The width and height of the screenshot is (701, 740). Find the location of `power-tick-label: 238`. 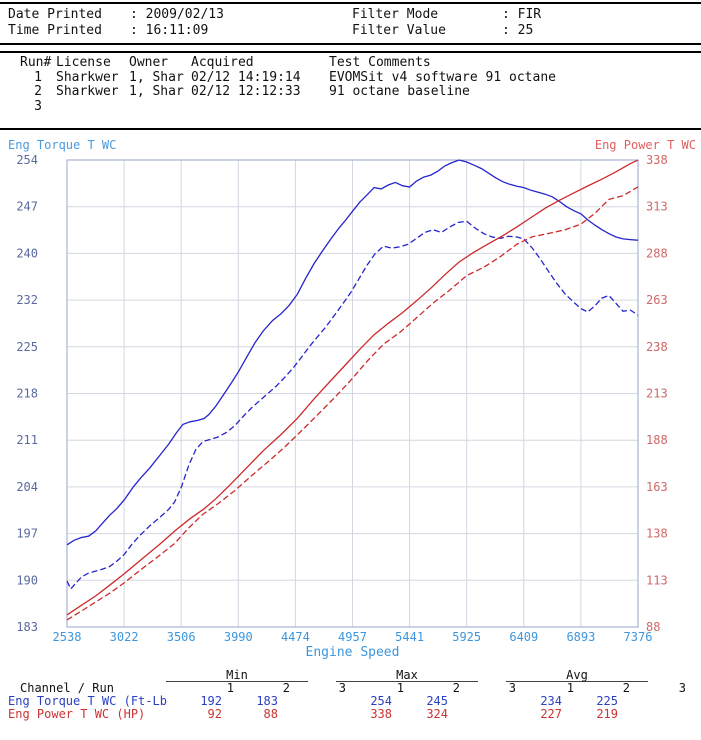

power-tick-label: 238 is located at coordinates (657, 347).